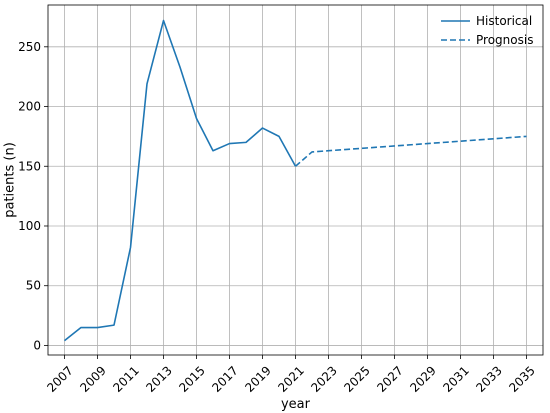  I want to click on x-tick-label: 2031, so click(455, 378).